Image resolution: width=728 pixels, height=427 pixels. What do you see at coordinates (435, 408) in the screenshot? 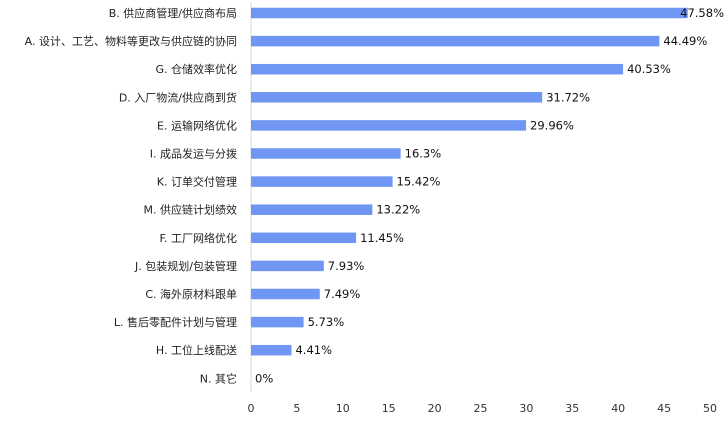
I see `x-tick-label-4: 20` at bounding box center [435, 408].